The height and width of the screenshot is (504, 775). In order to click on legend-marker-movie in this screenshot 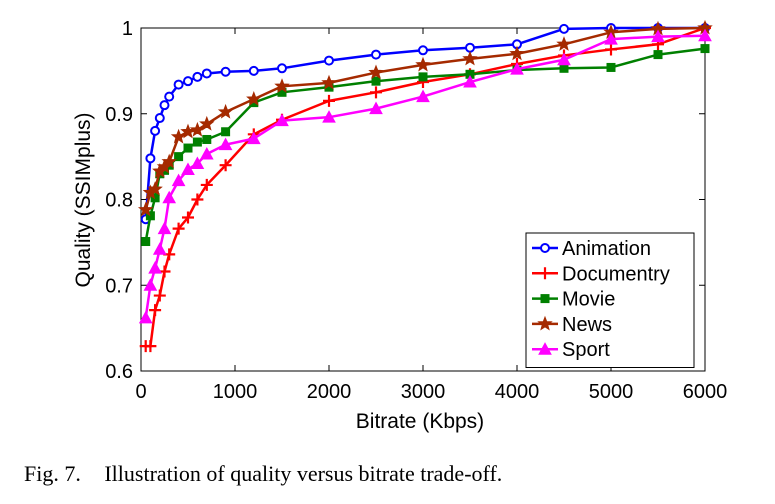, I will do `click(545, 299)`.